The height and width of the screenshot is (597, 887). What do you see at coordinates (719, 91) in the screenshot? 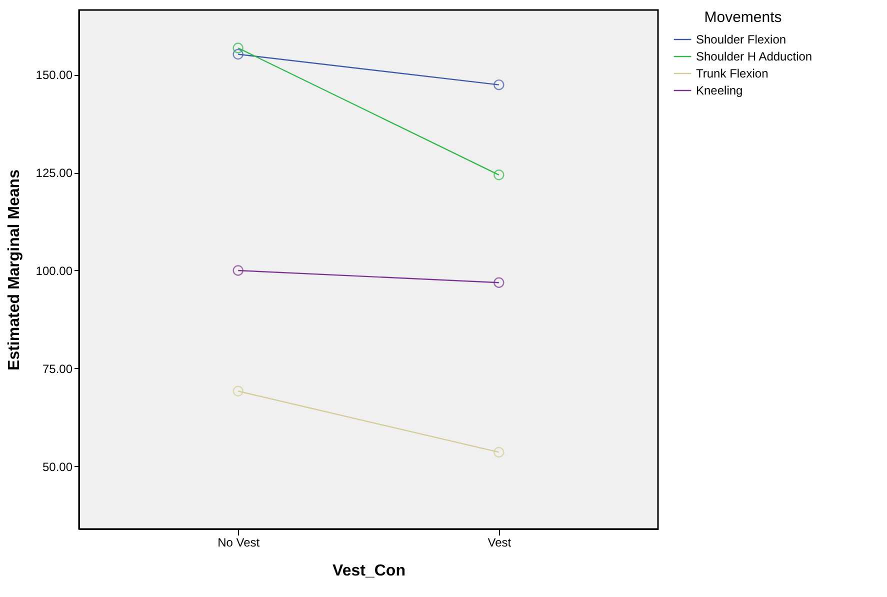
I see `legend-label: Kneeling` at bounding box center [719, 91].